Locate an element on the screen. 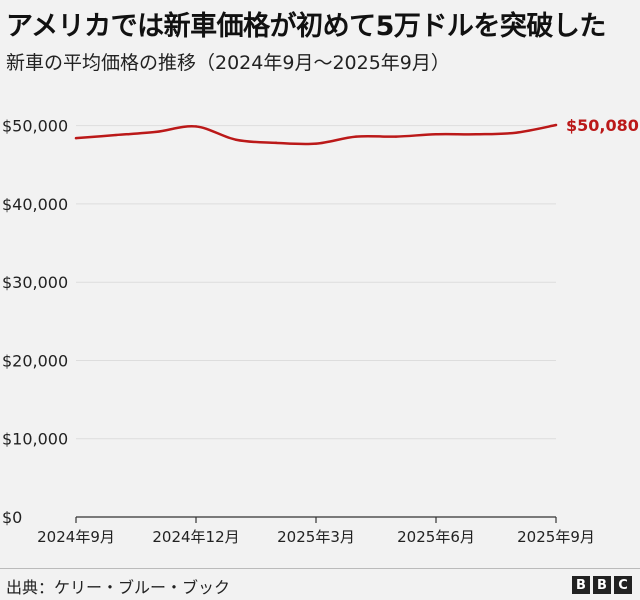  footer-divider is located at coordinates (320, 568).